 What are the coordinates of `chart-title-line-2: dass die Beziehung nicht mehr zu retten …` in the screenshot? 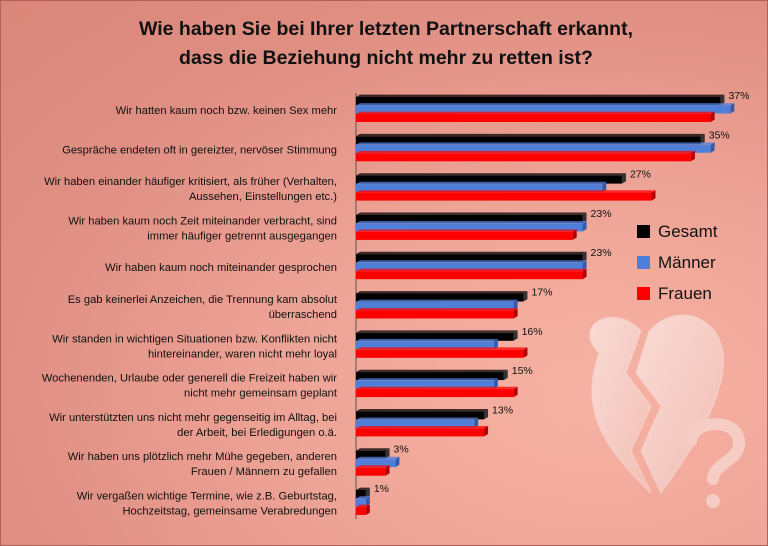 It's located at (386, 58).